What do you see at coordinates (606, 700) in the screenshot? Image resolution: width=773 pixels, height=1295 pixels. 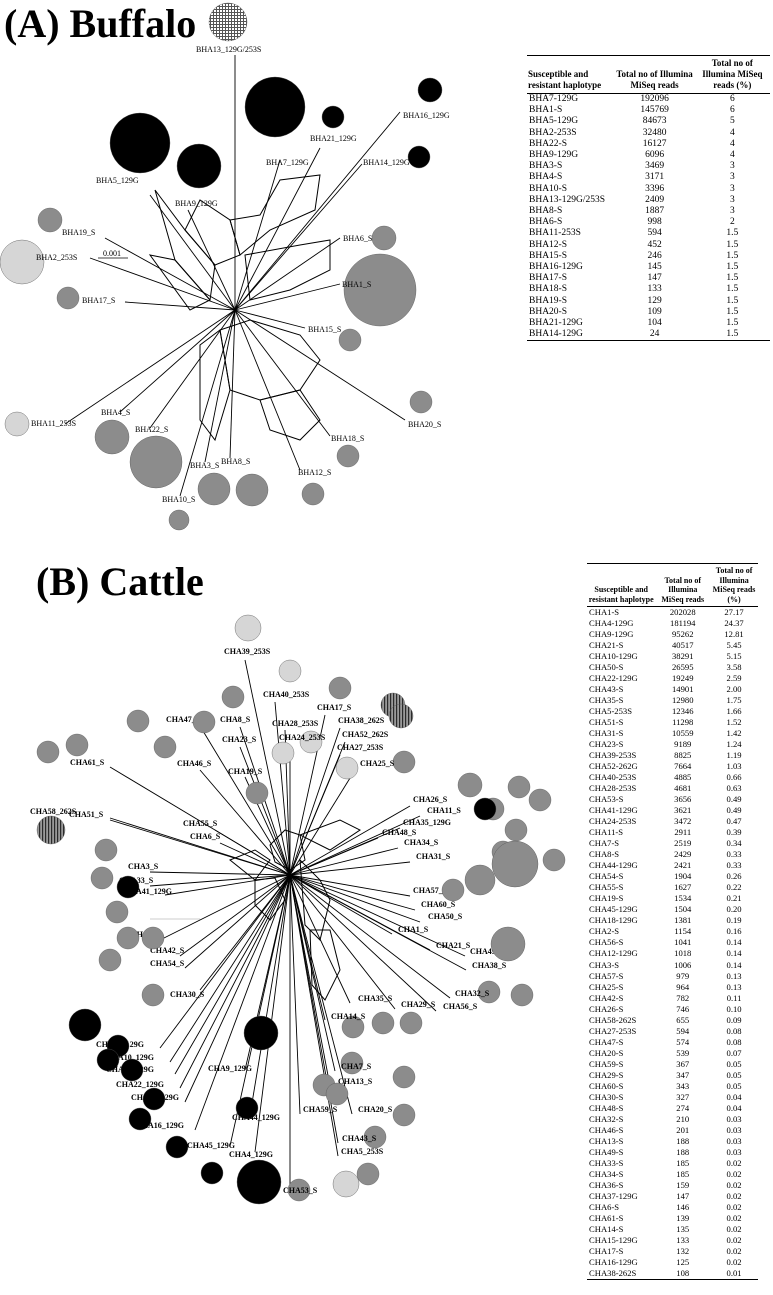 I see `cell-haplotype: CHA35-S` at bounding box center [606, 700].